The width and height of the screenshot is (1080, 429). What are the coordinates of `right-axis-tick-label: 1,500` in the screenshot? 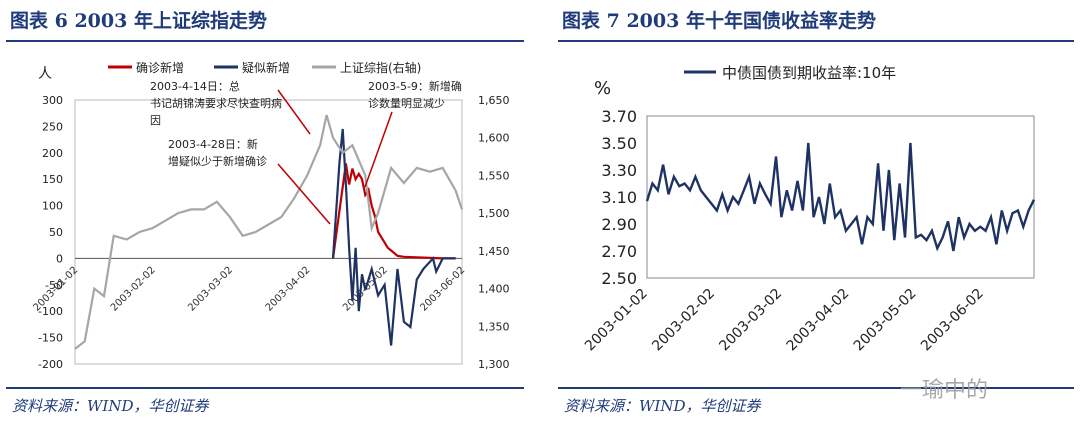 It's located at (494, 213).